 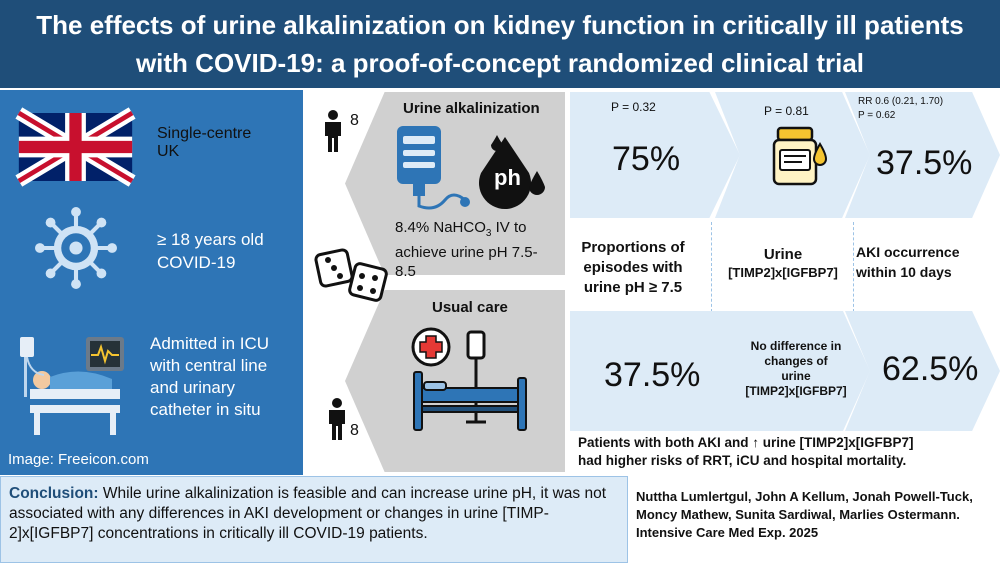 I want to click on aki-control-chevron, so click(x=922, y=371).